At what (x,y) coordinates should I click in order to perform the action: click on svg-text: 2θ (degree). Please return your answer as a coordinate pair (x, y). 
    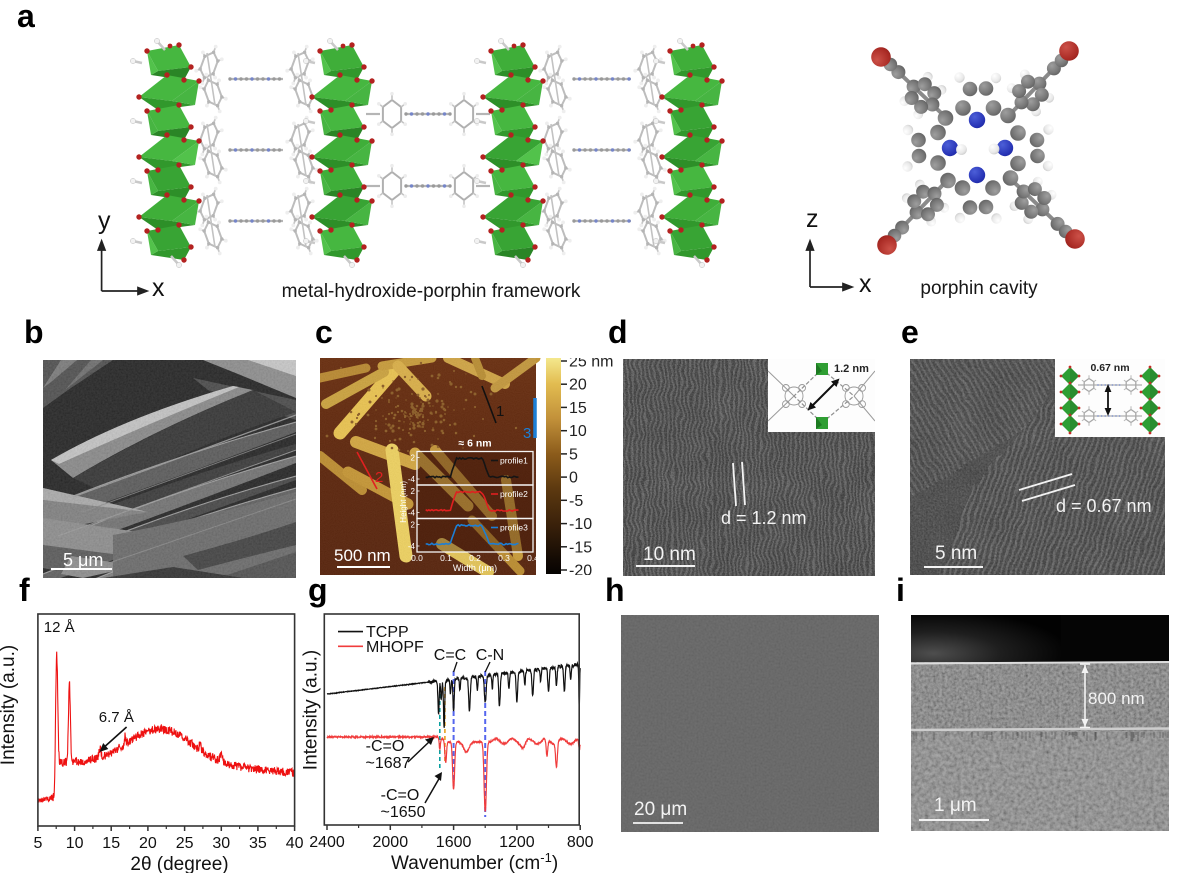
    Looking at the image, I should click on (179, 863).